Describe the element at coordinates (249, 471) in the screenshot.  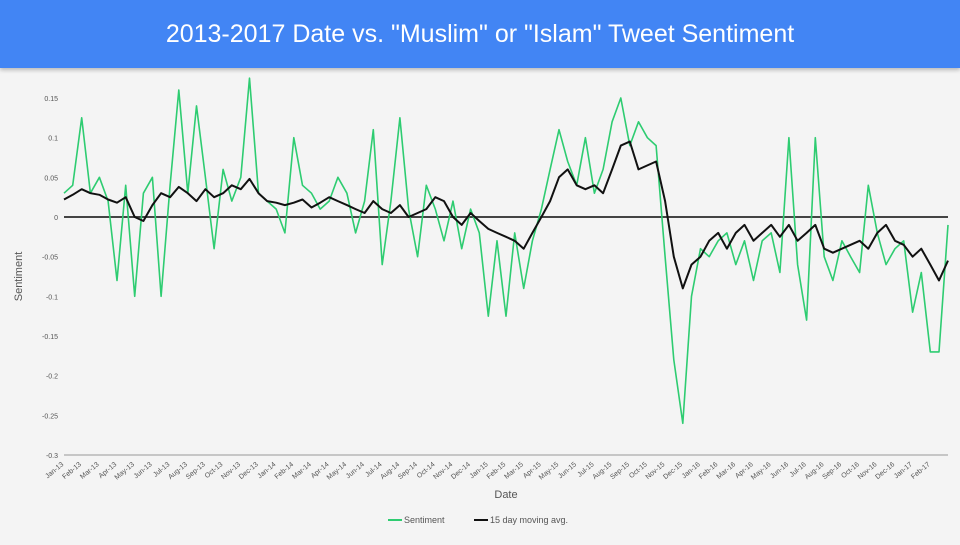
I see `x-tick-label: Dec-13` at that location.